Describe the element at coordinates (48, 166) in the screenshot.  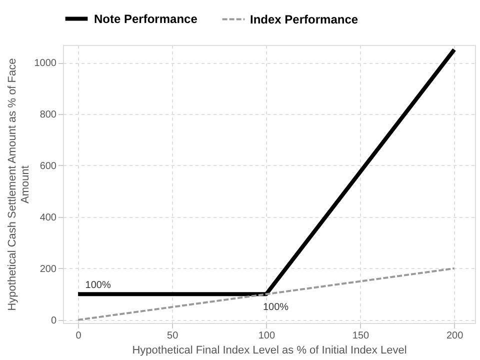
I see `y-tick-label: 600` at that location.